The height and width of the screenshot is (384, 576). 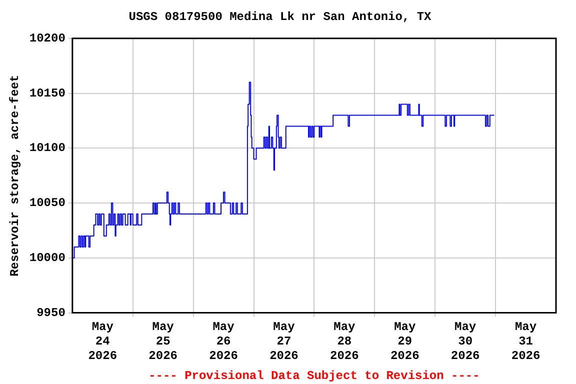 I want to click on x-tick-label: May 31 2026, so click(x=525, y=341).